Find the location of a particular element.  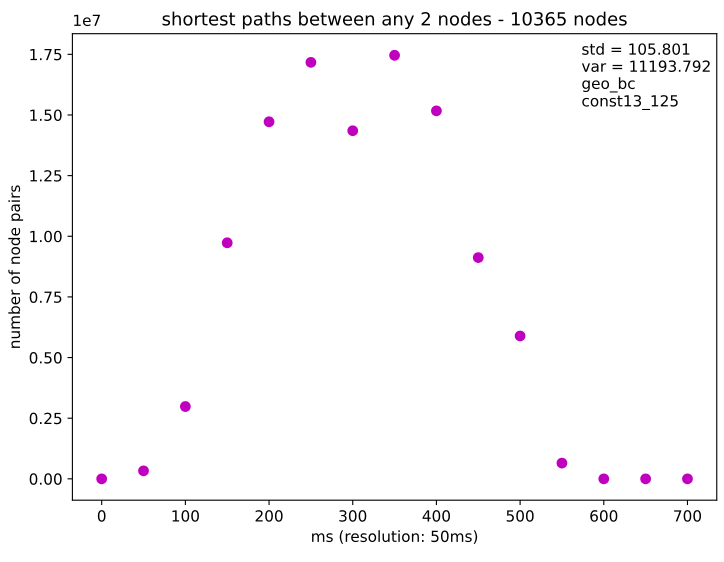

chart-title: shortest paths between any 2 nodes - 10365 nodes is located at coordinates (394, 21).